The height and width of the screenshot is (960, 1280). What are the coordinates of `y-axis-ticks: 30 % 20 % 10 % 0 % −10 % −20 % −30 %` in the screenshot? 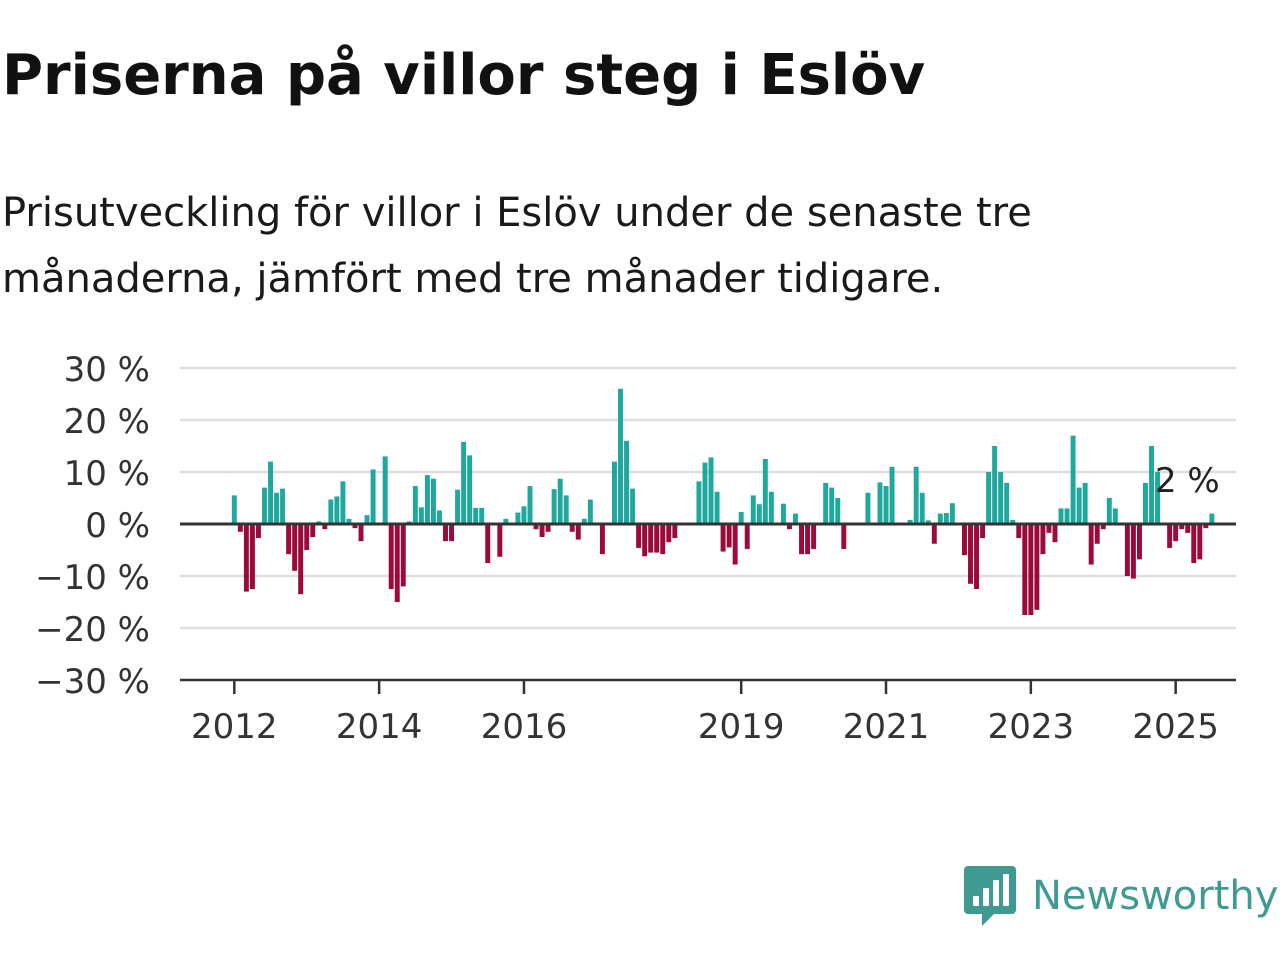 It's located at (92, 526).